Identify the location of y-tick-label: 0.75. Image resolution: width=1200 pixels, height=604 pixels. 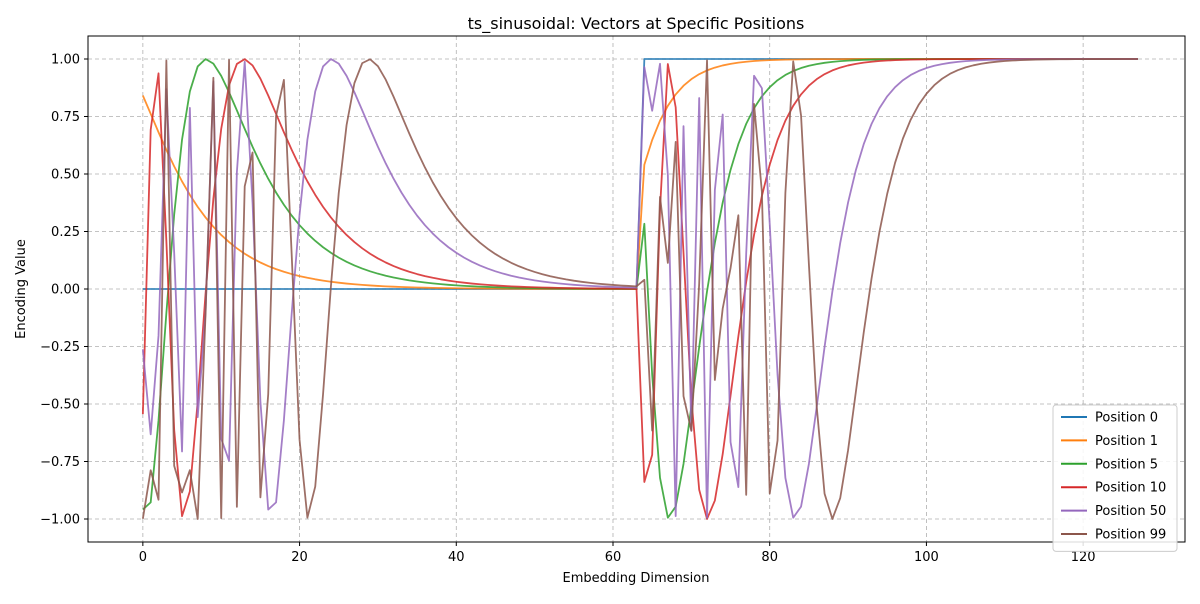
(65, 117).